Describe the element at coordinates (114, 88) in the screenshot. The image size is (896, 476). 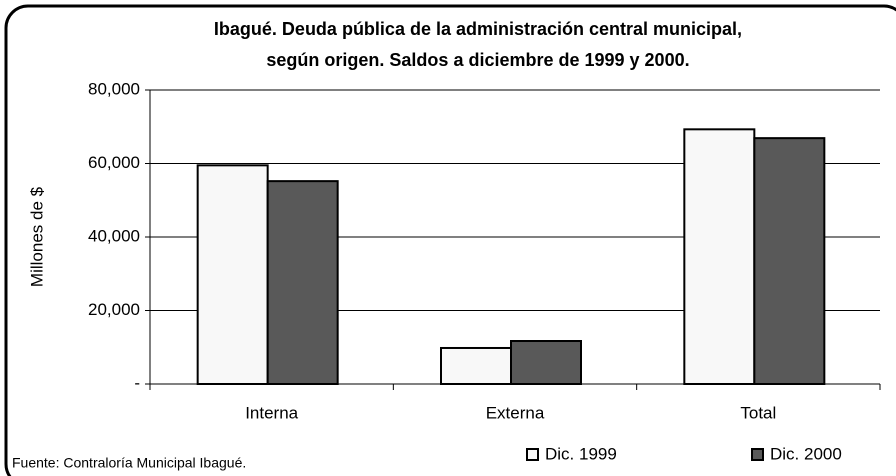
I see `y-tick-label: 80,000` at that location.